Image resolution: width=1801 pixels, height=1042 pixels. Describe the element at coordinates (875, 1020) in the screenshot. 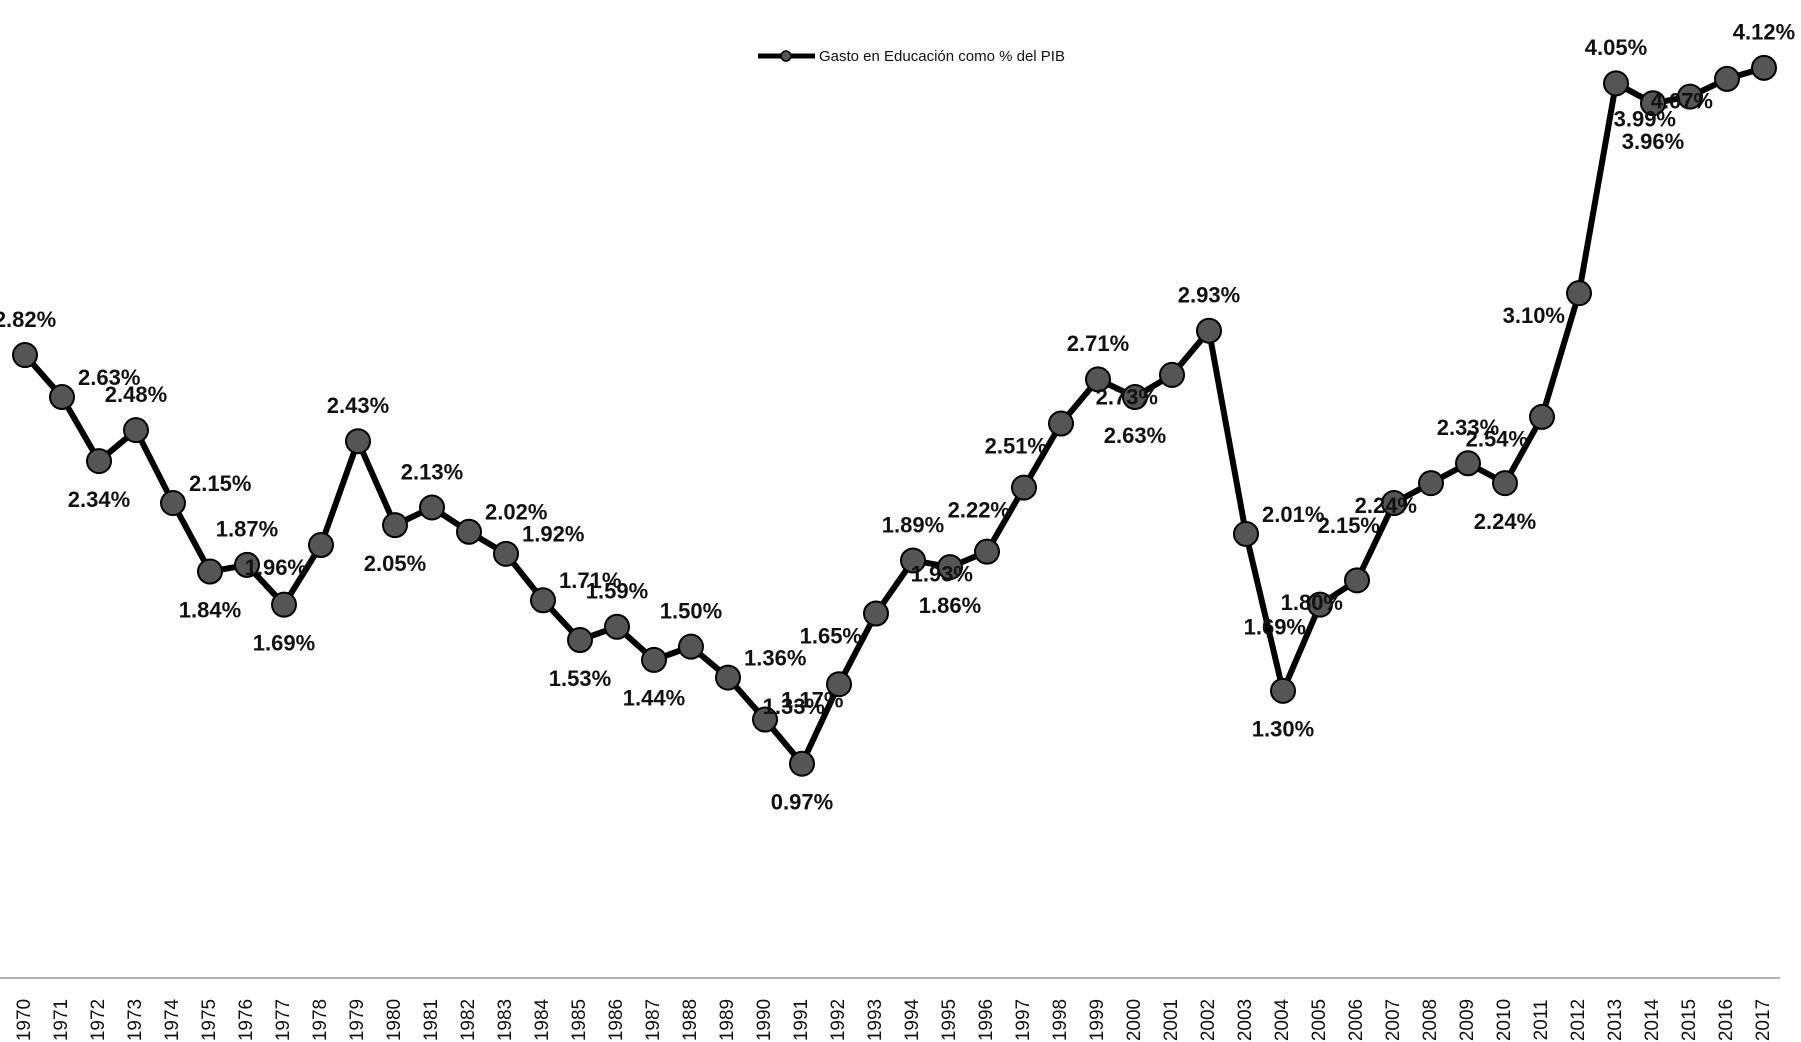

I see `x-tick-label: 1993` at that location.